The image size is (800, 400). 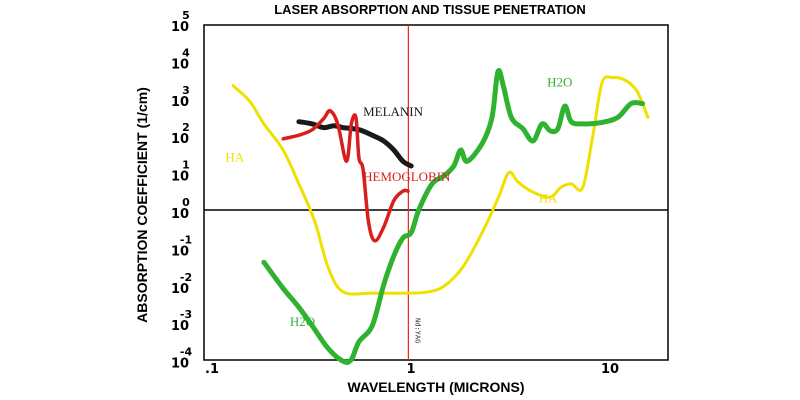 I want to click on y-tick-base-9: 10, so click(x=180, y=364).